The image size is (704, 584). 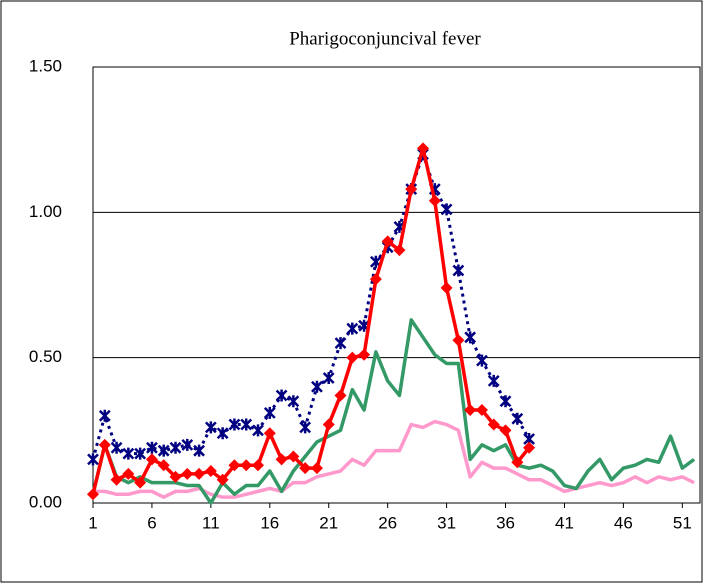 What do you see at coordinates (45, 356) in the screenshot?
I see `y-tick-label: 0.50` at bounding box center [45, 356].